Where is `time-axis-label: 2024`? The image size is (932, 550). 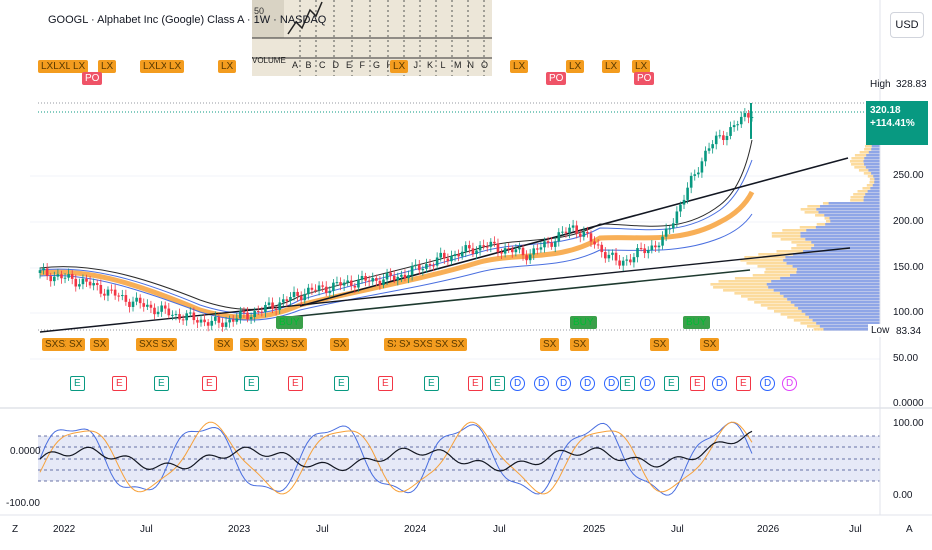
time-axis-label: 2024 is located at coordinates (415, 529).